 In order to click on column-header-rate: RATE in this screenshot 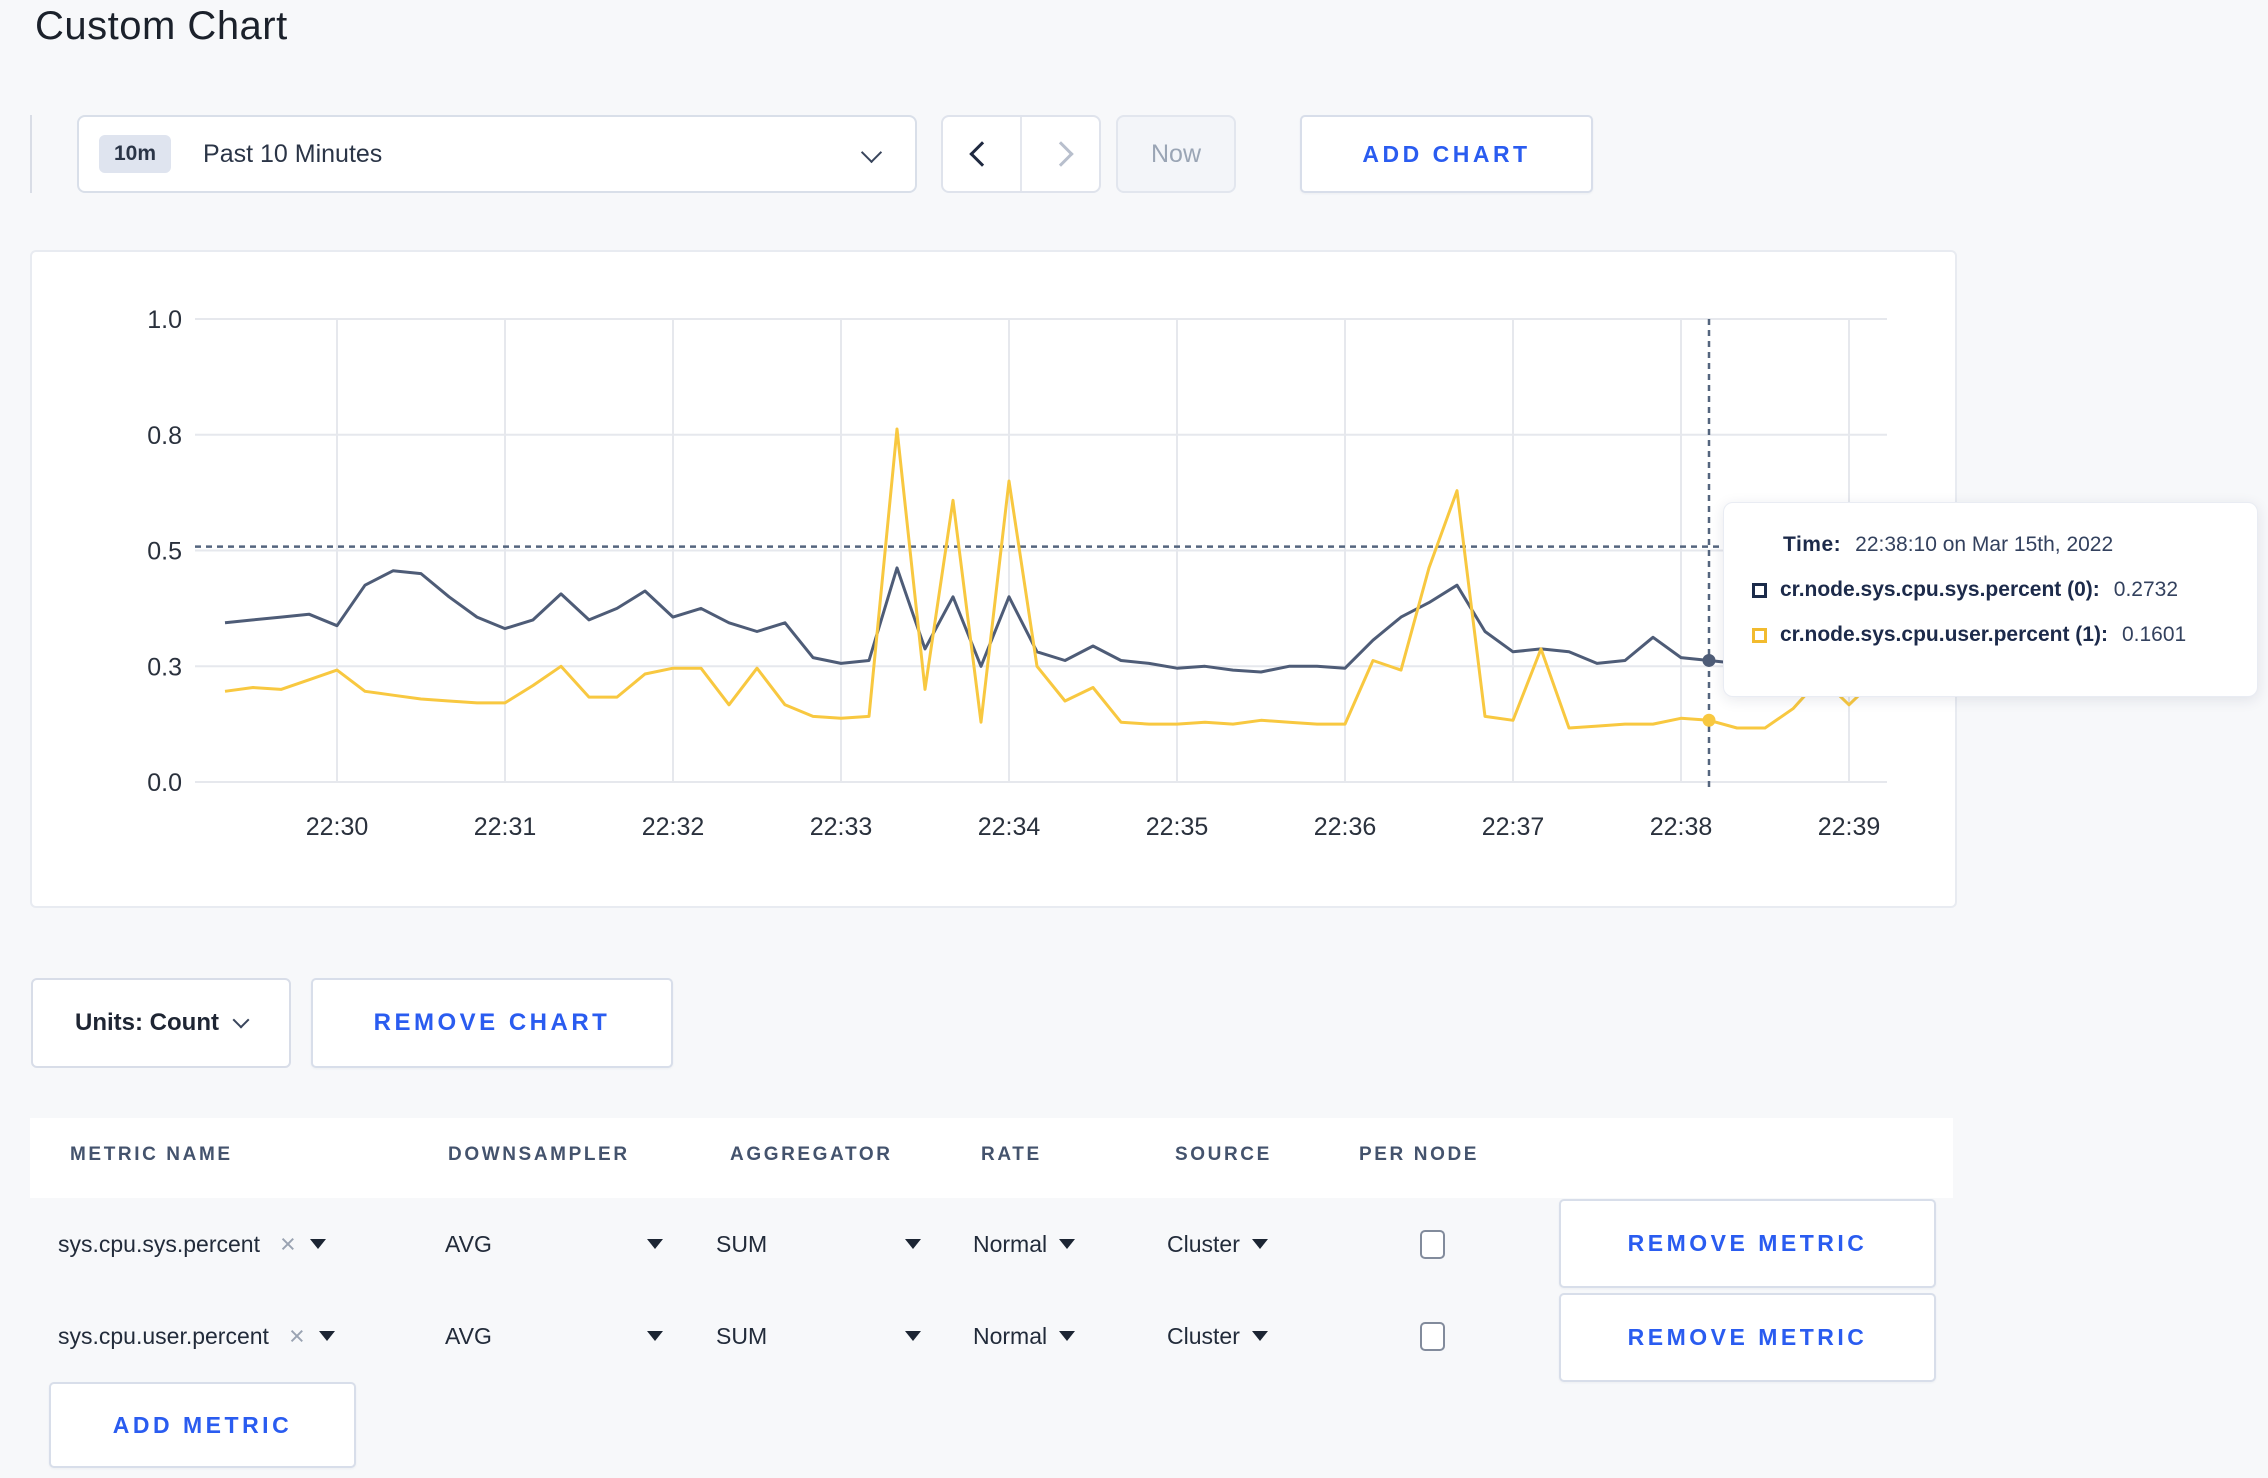, I will do `click(1011, 1154)`.